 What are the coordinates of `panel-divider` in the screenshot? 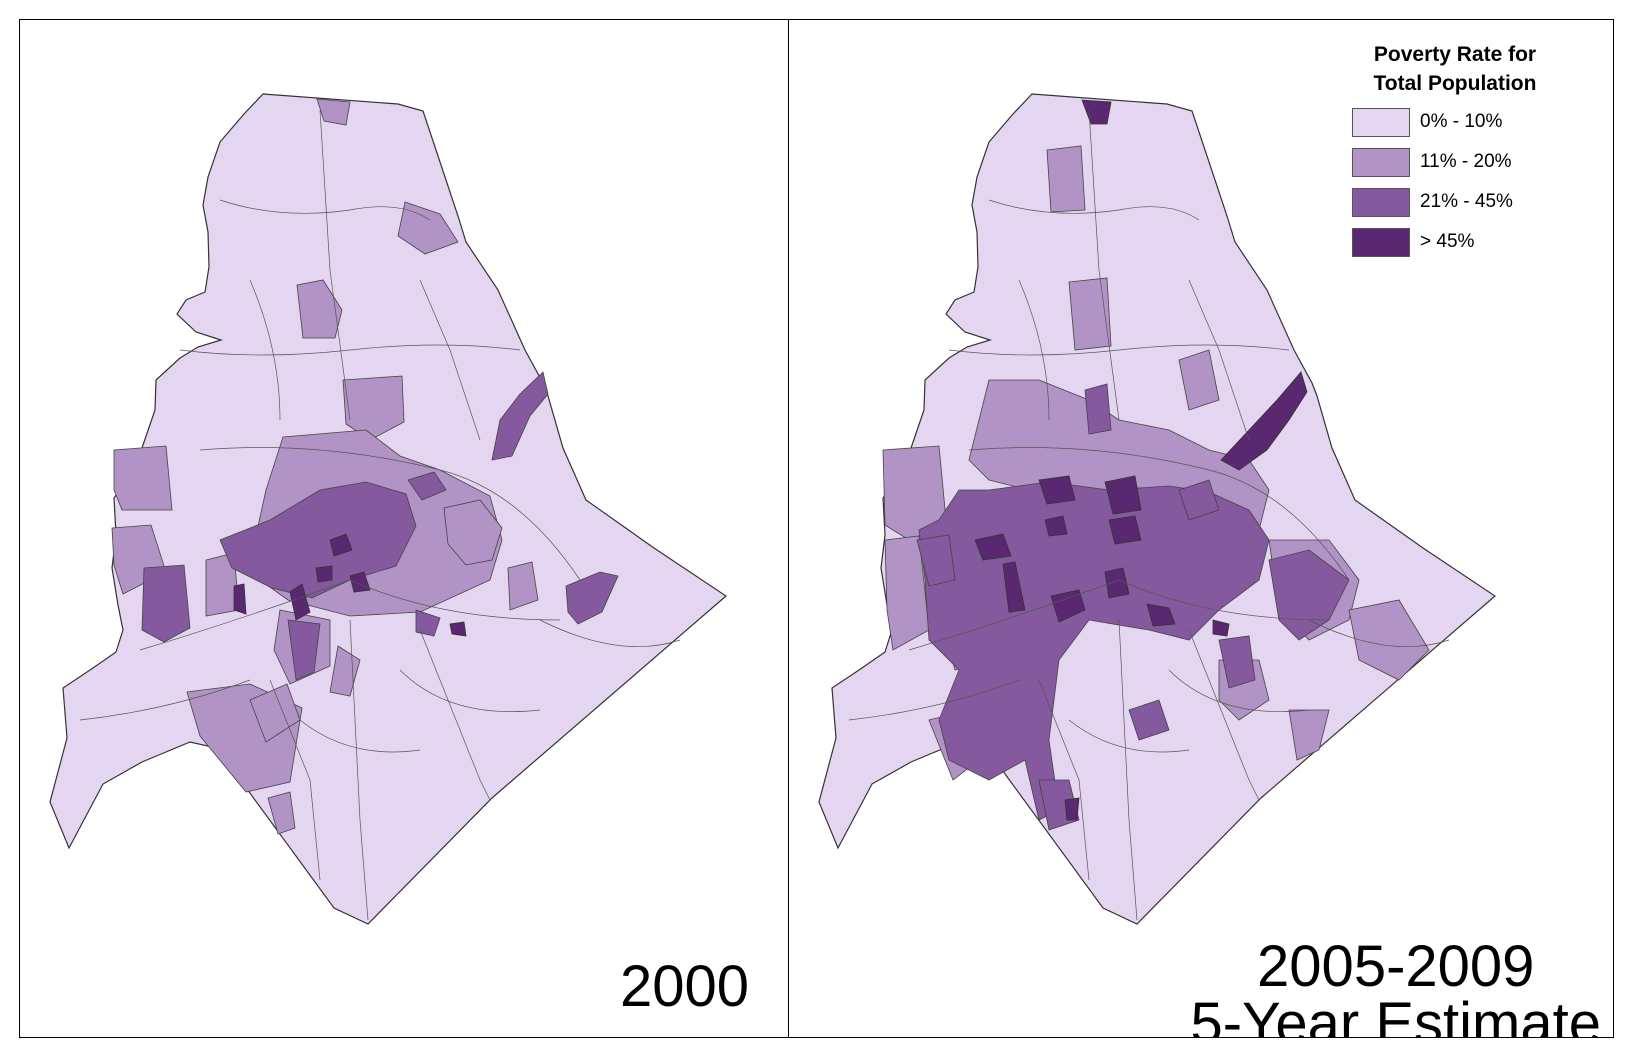 It's located at (788, 528).